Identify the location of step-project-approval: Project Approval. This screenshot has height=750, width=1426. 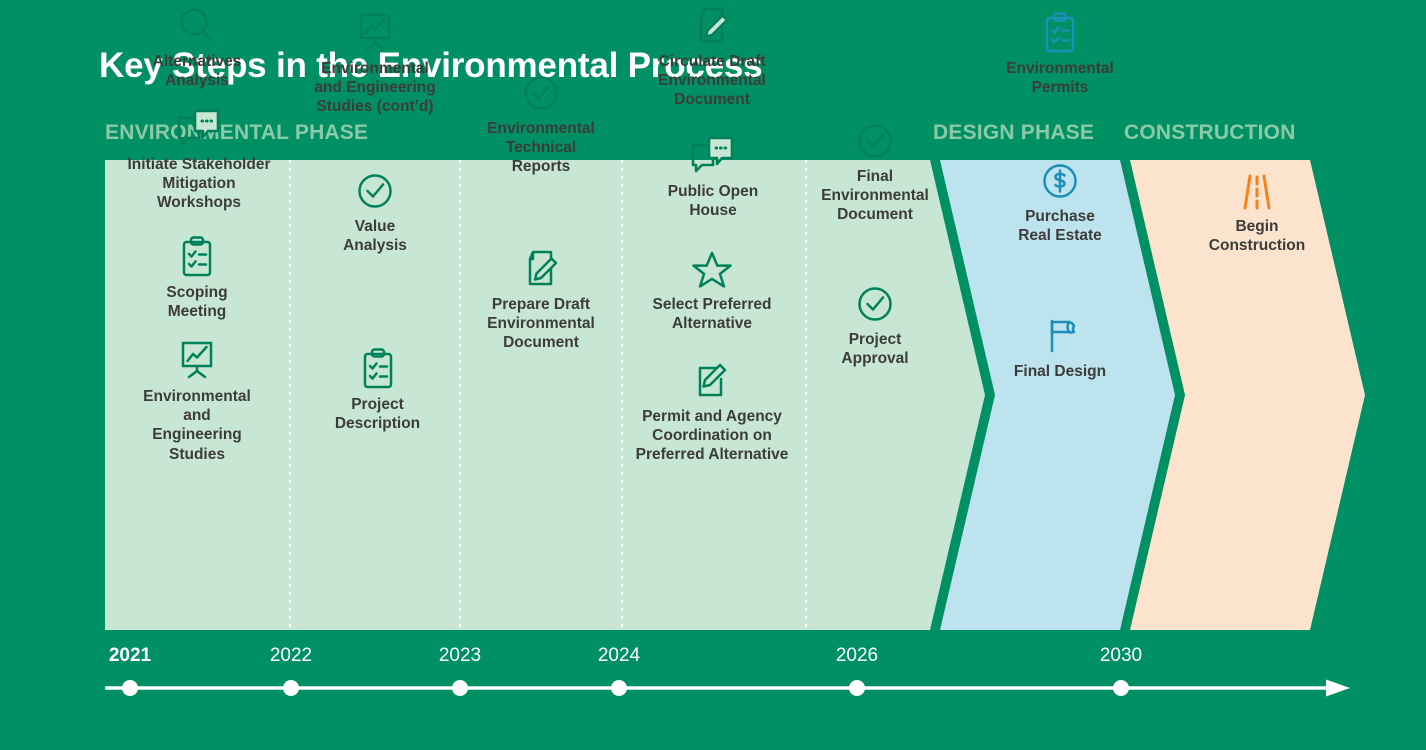
(875, 325).